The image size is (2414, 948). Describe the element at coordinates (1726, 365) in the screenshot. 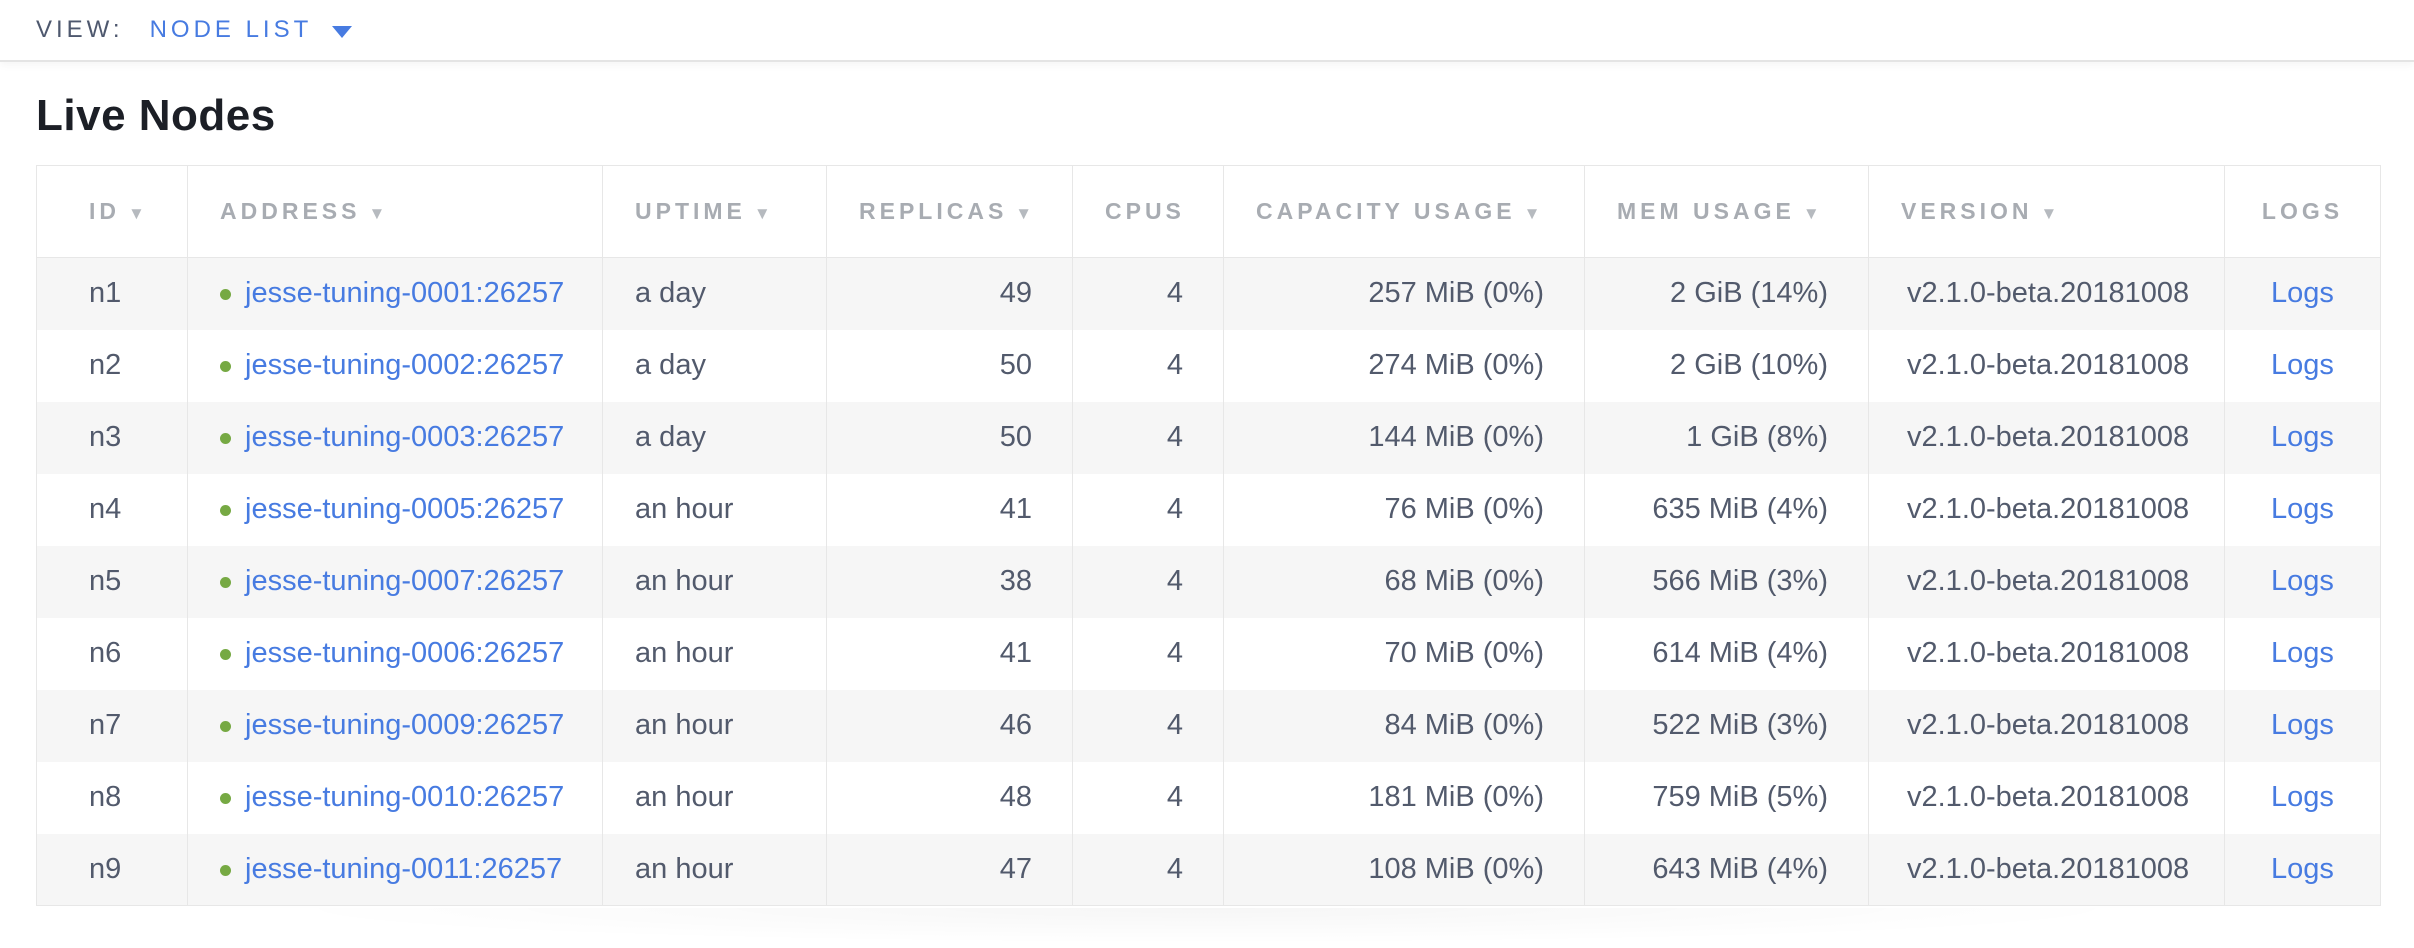

I see `node-mem-usage-cell: 2 GiB (10%)` at that location.